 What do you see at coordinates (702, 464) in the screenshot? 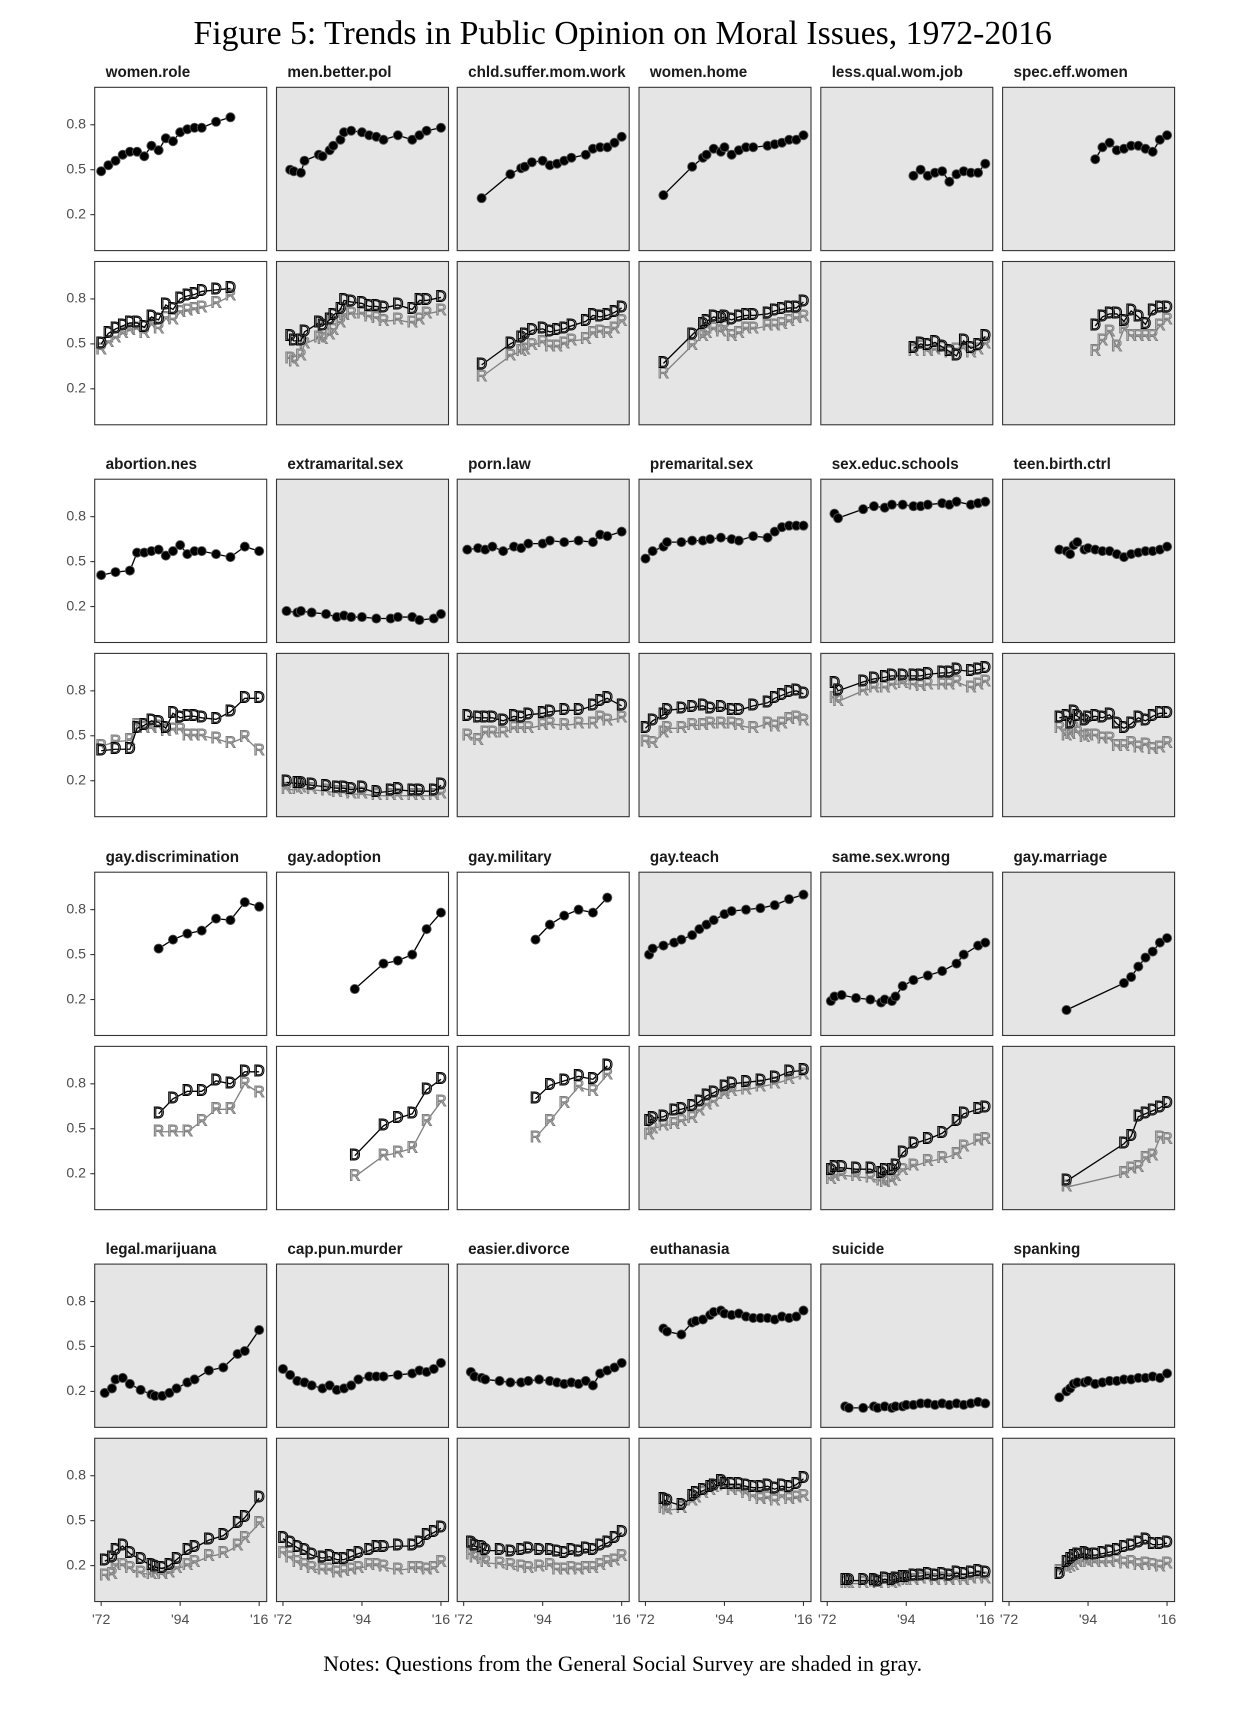
I see `panel-title: premarital.sex` at bounding box center [702, 464].